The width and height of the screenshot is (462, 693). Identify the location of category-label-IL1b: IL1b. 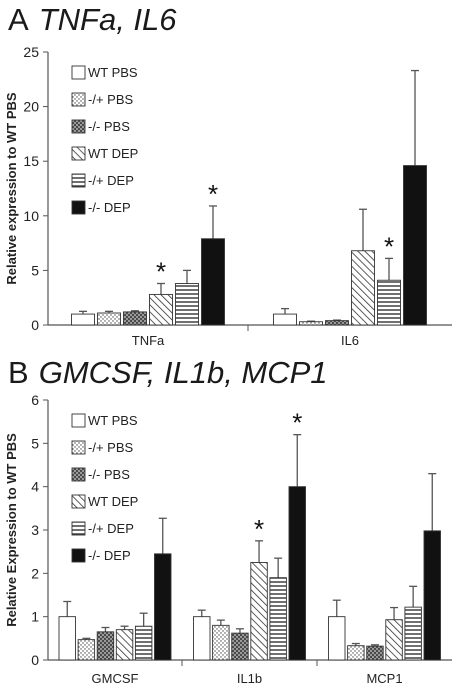
(249, 678).